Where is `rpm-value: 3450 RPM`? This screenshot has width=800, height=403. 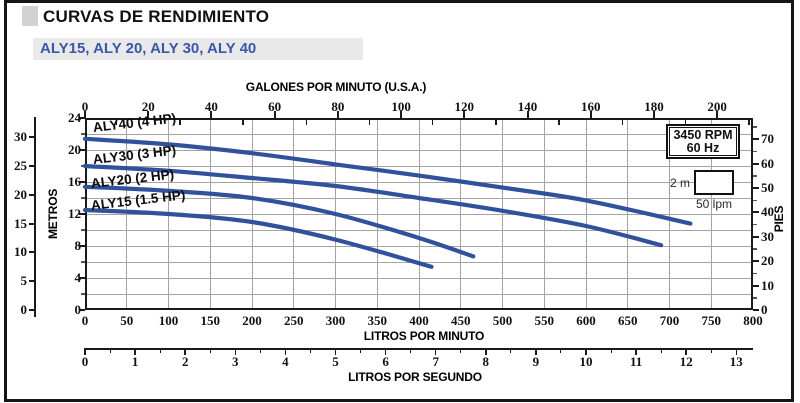 rpm-value: 3450 RPM is located at coordinates (703, 134).